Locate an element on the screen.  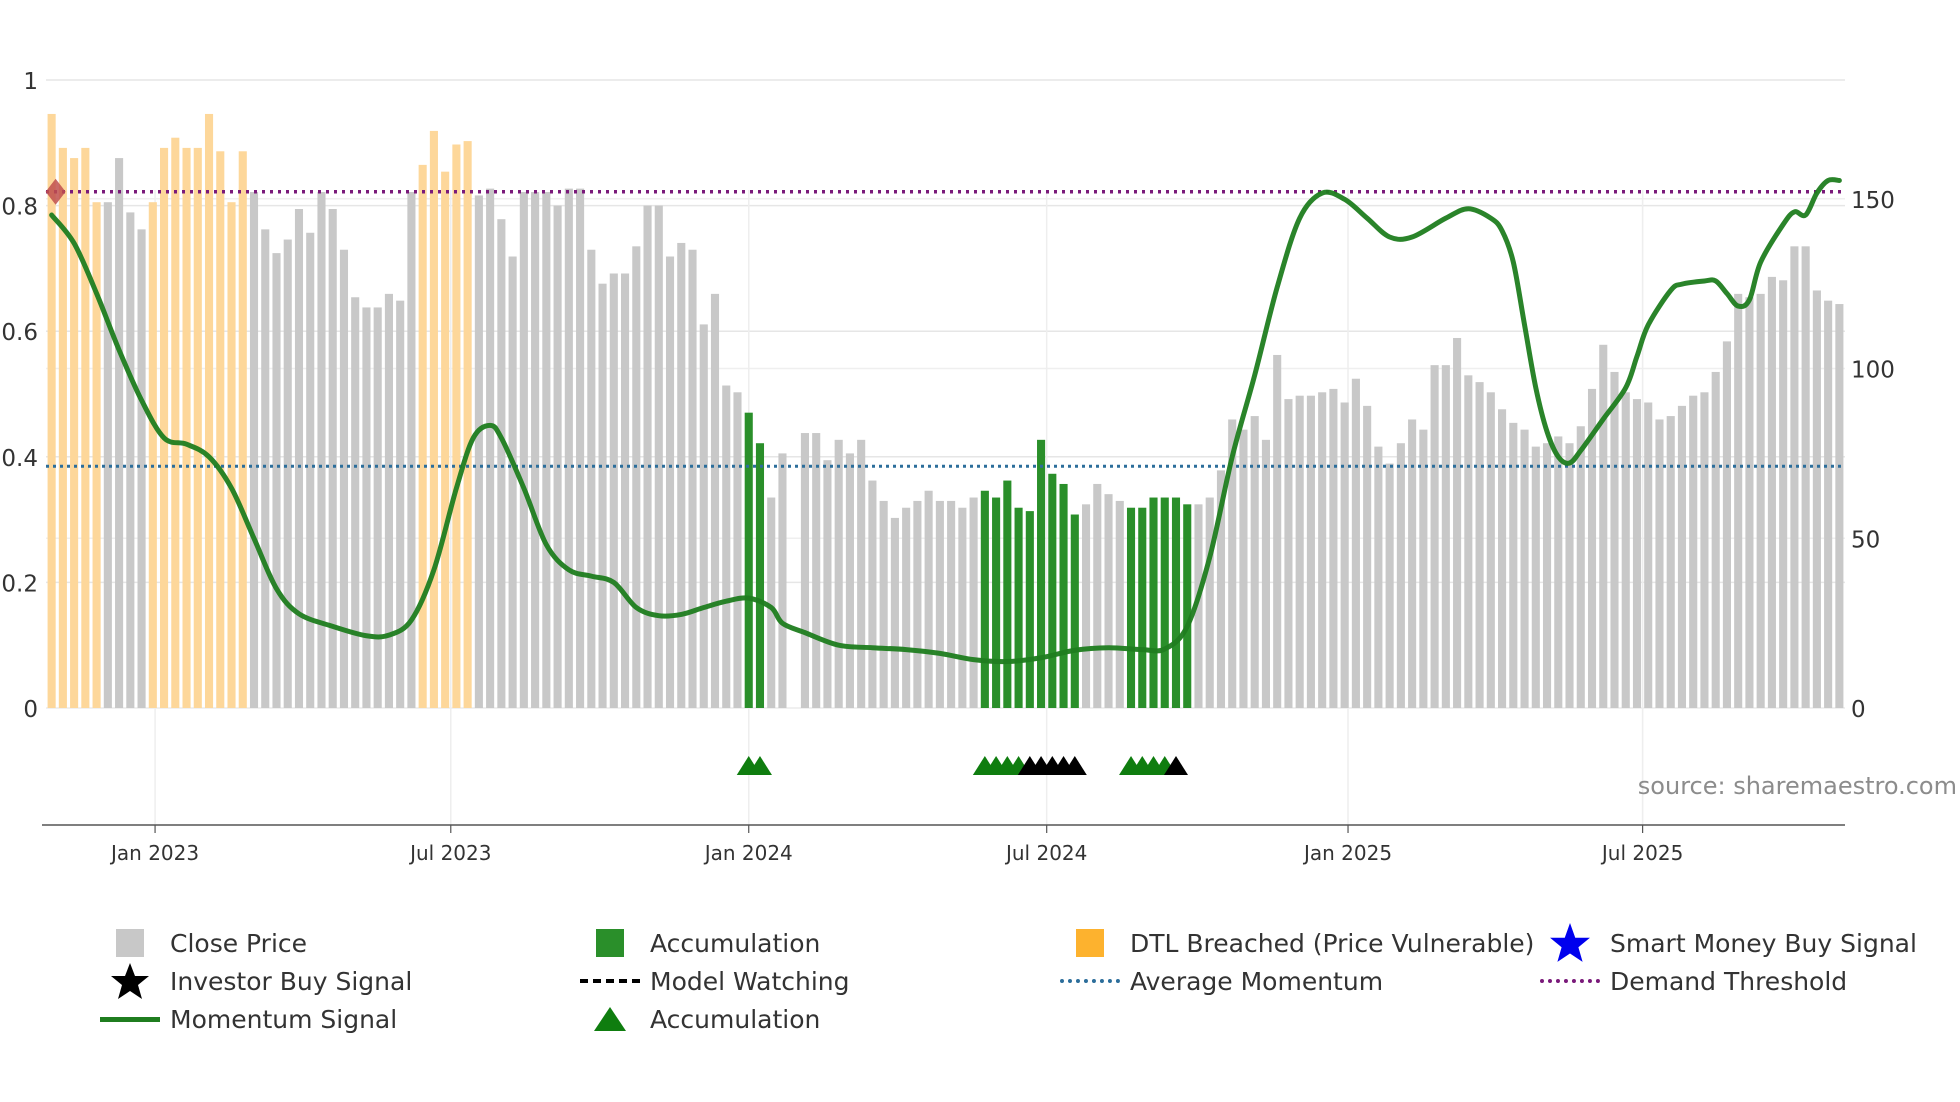
x-tick-label: Jan 2023 is located at coordinates (154, 853).